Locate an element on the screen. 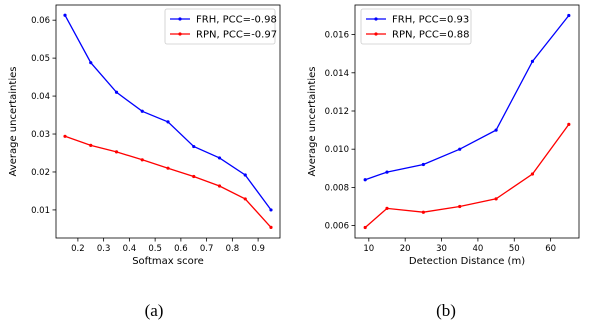 The height and width of the screenshot is (324, 595). y-tick-label: 0.010 is located at coordinates (337, 150).